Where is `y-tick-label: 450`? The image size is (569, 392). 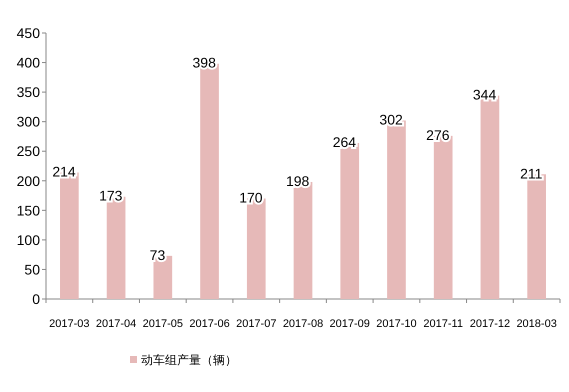 y-tick-label: 450 is located at coordinates (28, 33).